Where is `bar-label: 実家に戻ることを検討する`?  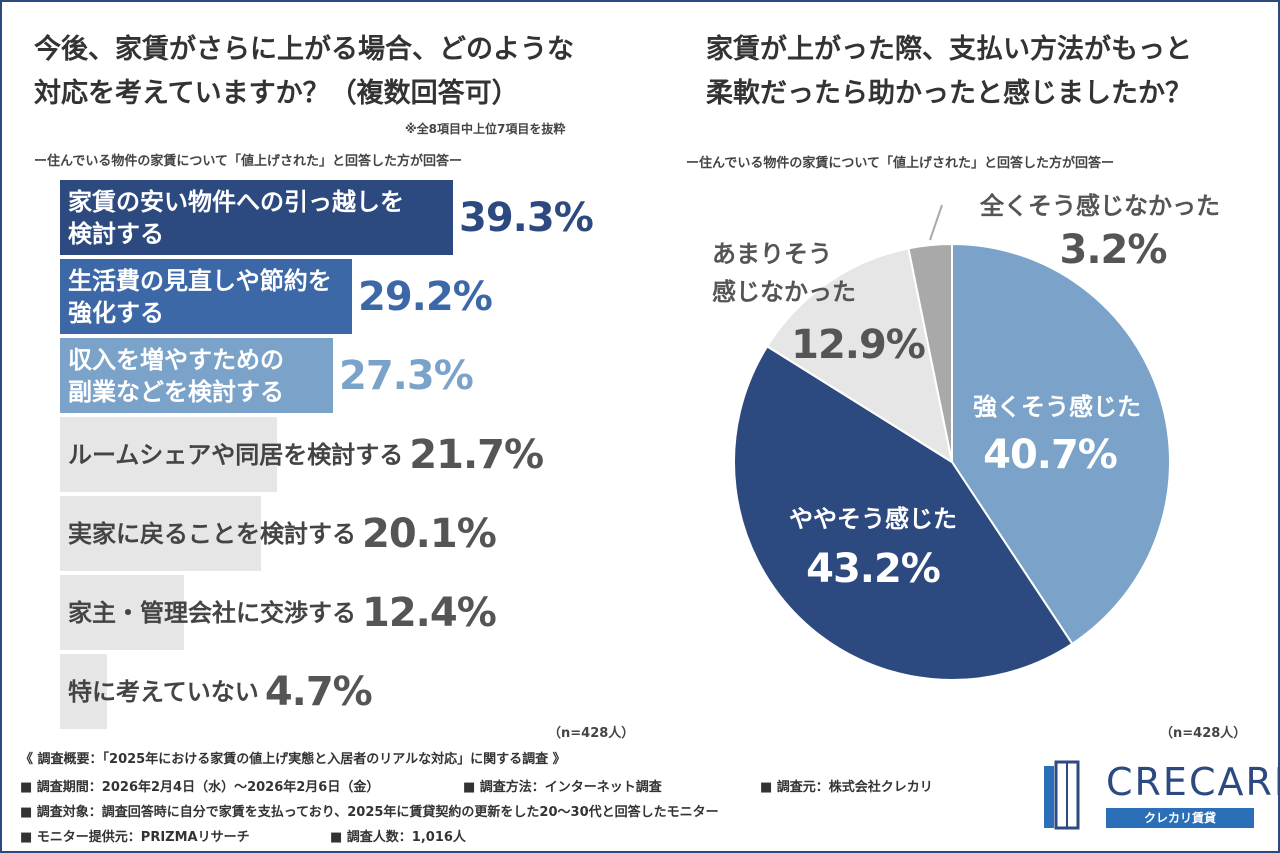
bar-label: 実家に戻ることを検討する is located at coordinates (212, 533).